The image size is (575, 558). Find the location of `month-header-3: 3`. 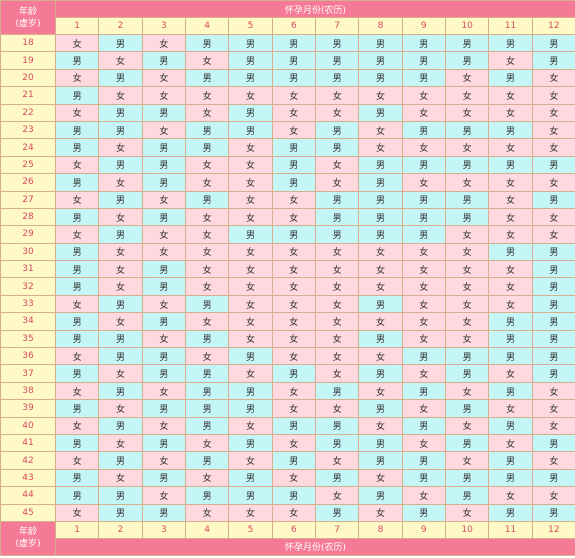

month-header-3: 3 is located at coordinates (163, 26).